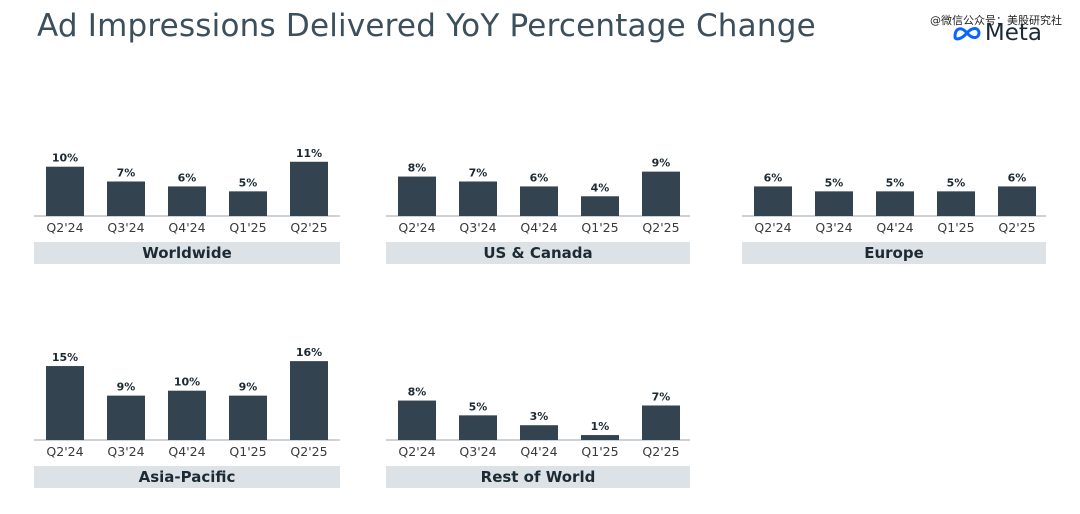 Image resolution: width=1080 pixels, height=514 pixels. I want to click on region-label-asia-pacific: Asia-Pacific, so click(187, 477).